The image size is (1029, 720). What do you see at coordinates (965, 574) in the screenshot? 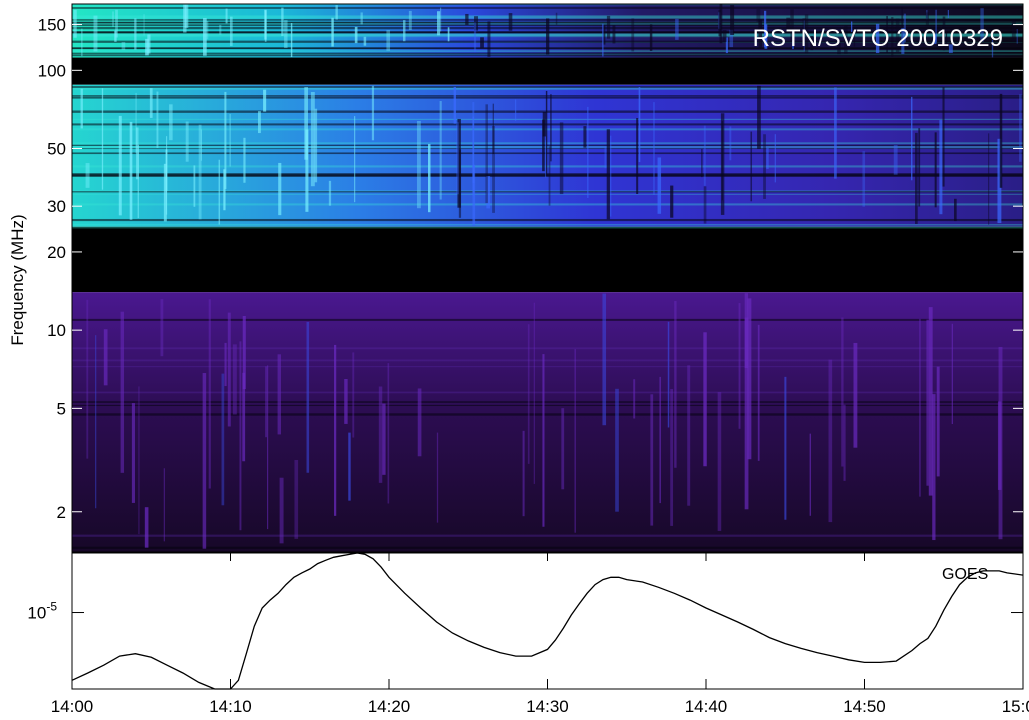
I see `goes-legend-label: GOES` at bounding box center [965, 574].